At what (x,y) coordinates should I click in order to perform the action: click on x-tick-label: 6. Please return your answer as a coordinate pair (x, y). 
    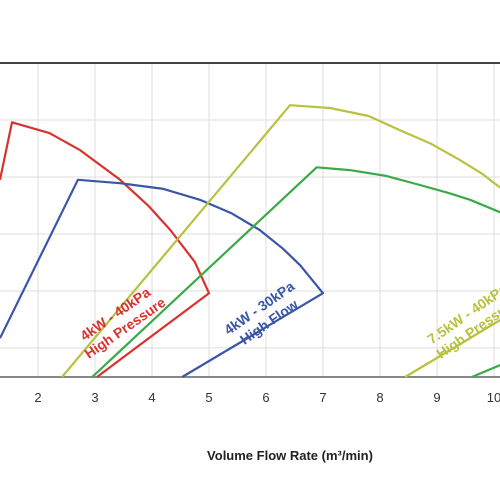
    Looking at the image, I should click on (265, 397).